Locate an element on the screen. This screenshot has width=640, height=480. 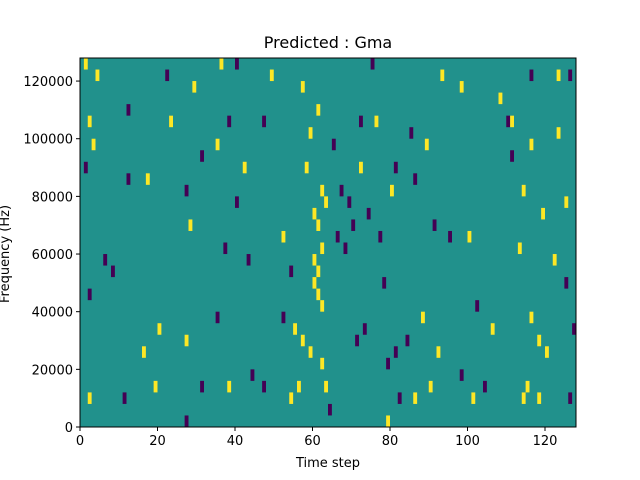
y-tick-label: 40000 is located at coordinates (52, 313).